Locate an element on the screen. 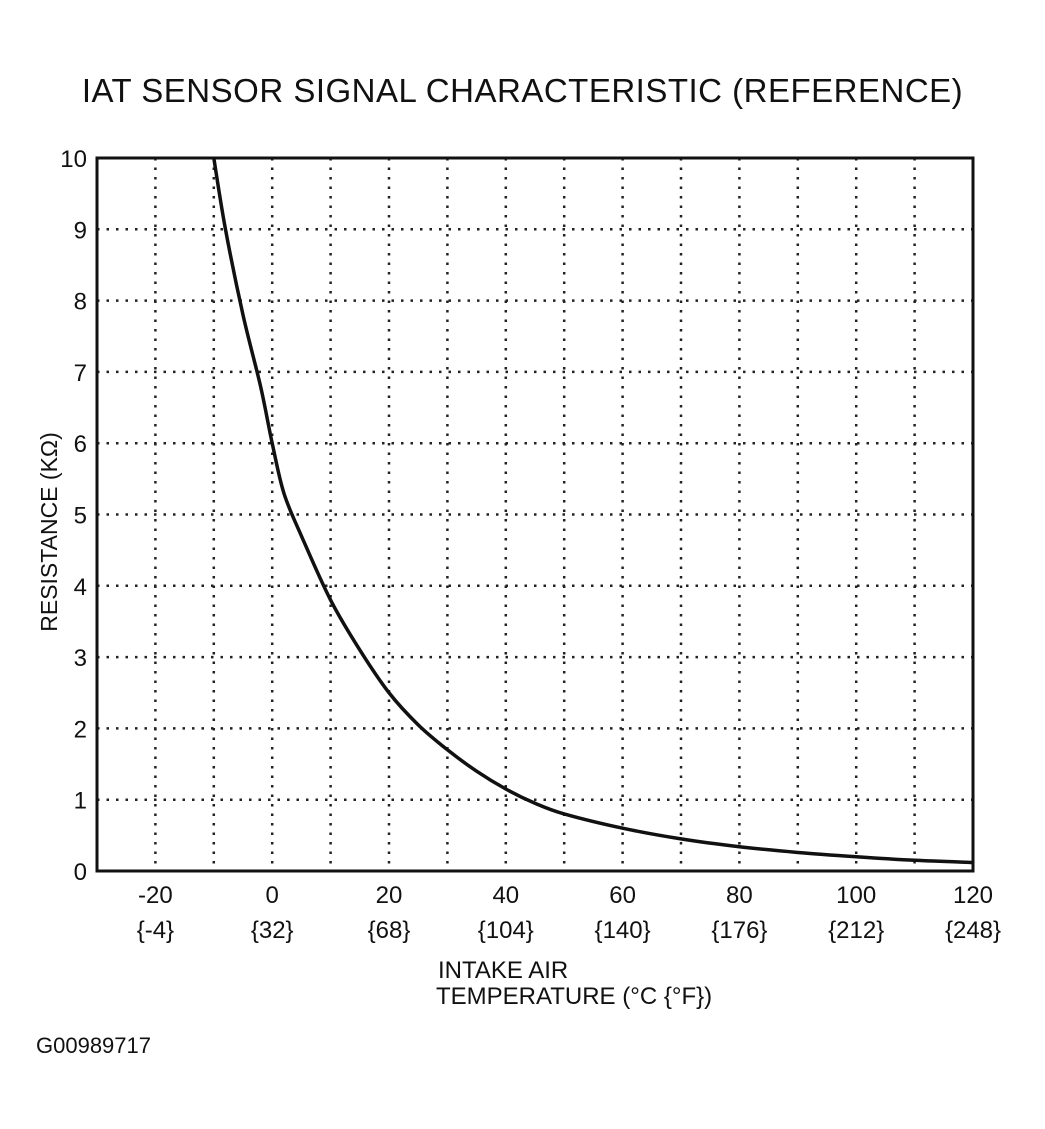  x-tick-label-celsius: 100 is located at coordinates (856, 895).